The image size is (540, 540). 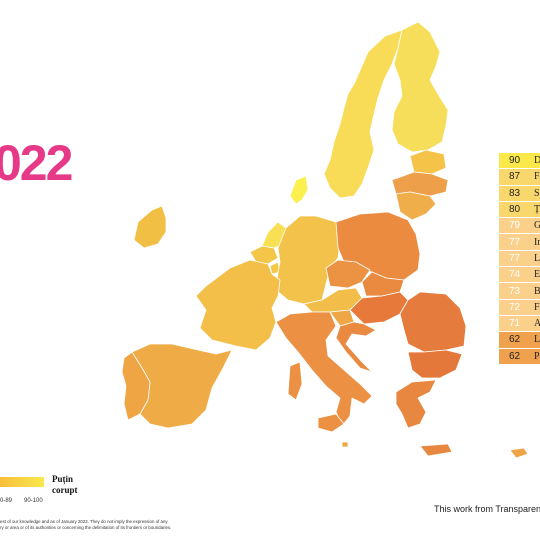 I want to click on ranking-country: Portugalia, so click(x=535, y=356).